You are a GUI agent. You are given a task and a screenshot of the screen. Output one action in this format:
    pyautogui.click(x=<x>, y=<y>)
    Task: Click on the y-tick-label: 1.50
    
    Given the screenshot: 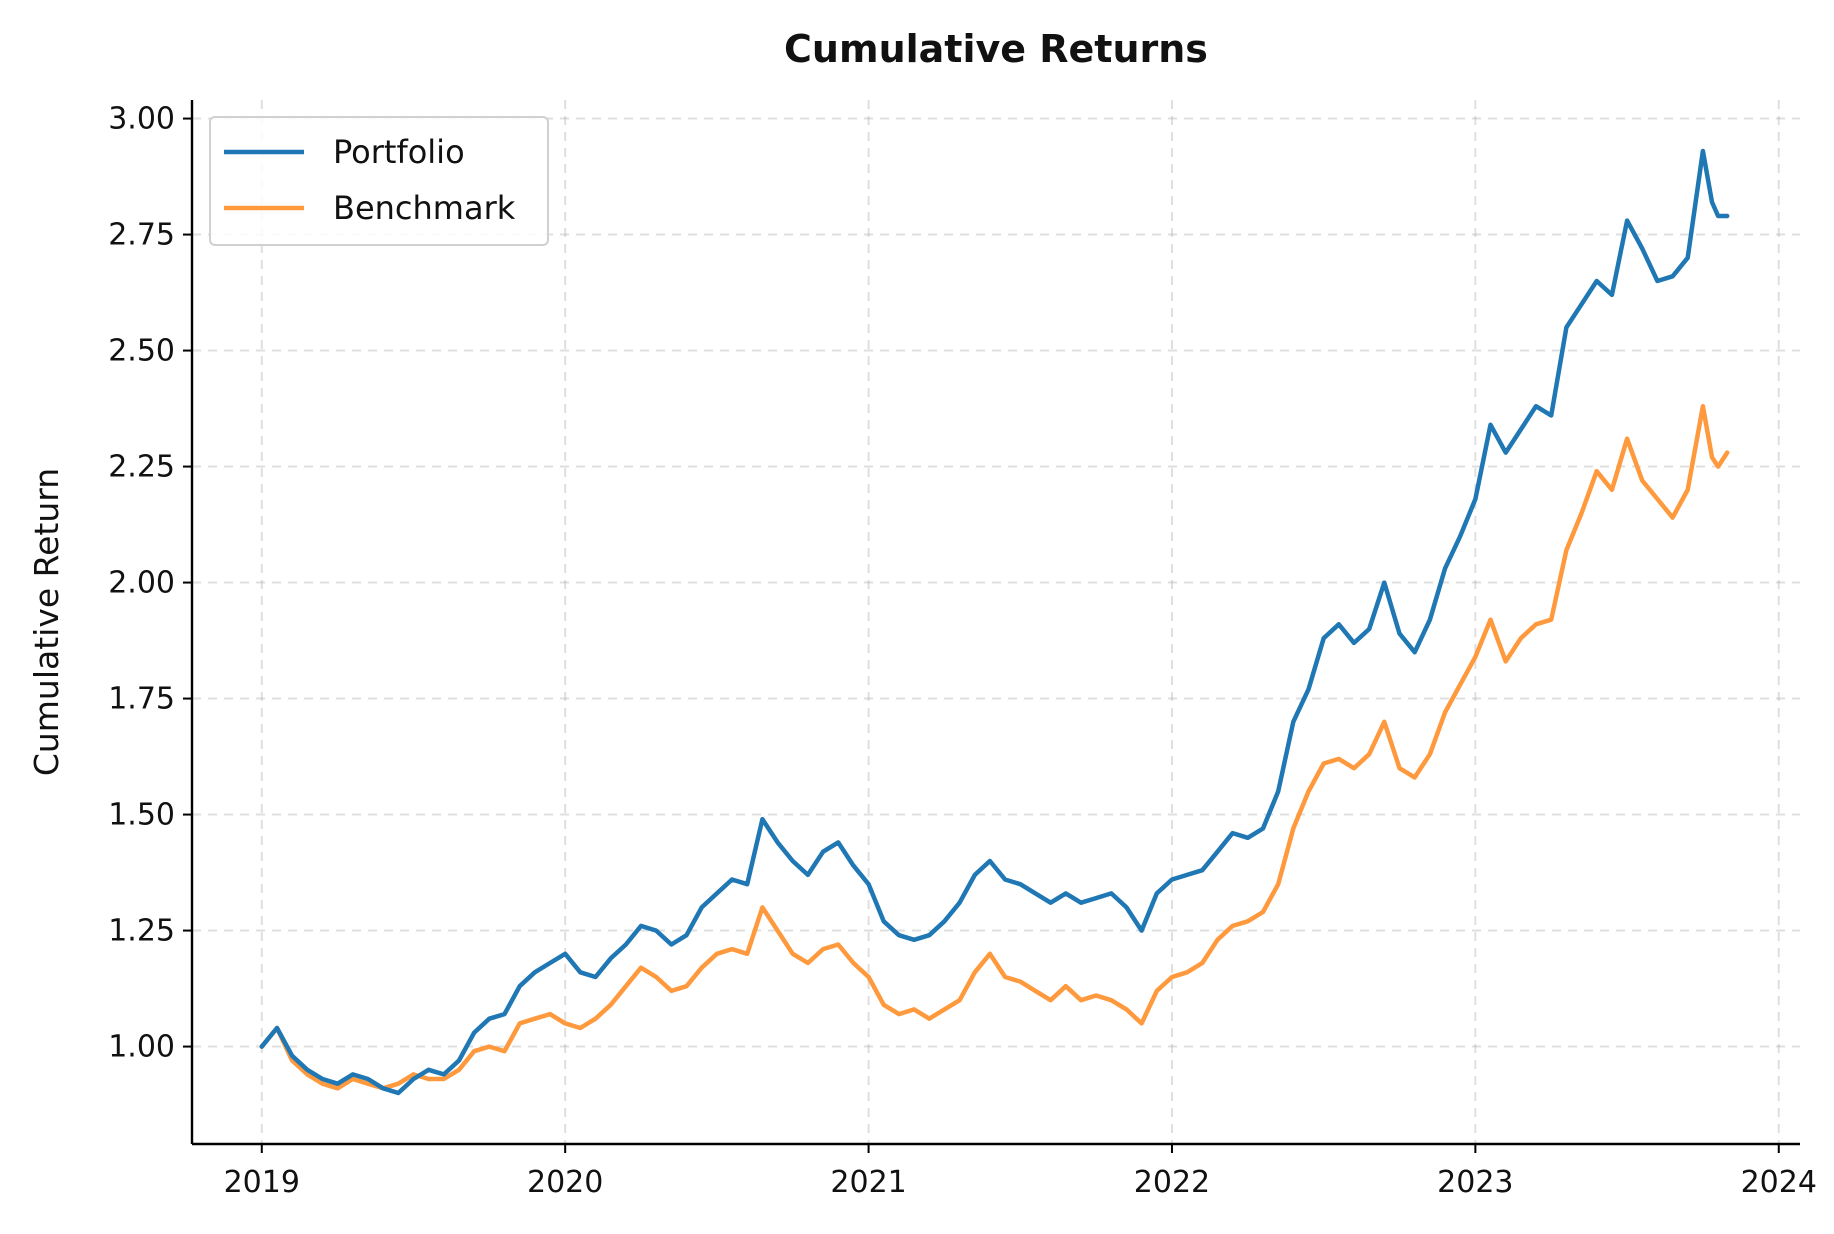 What is the action you would take?
    pyautogui.click(x=141, y=815)
    